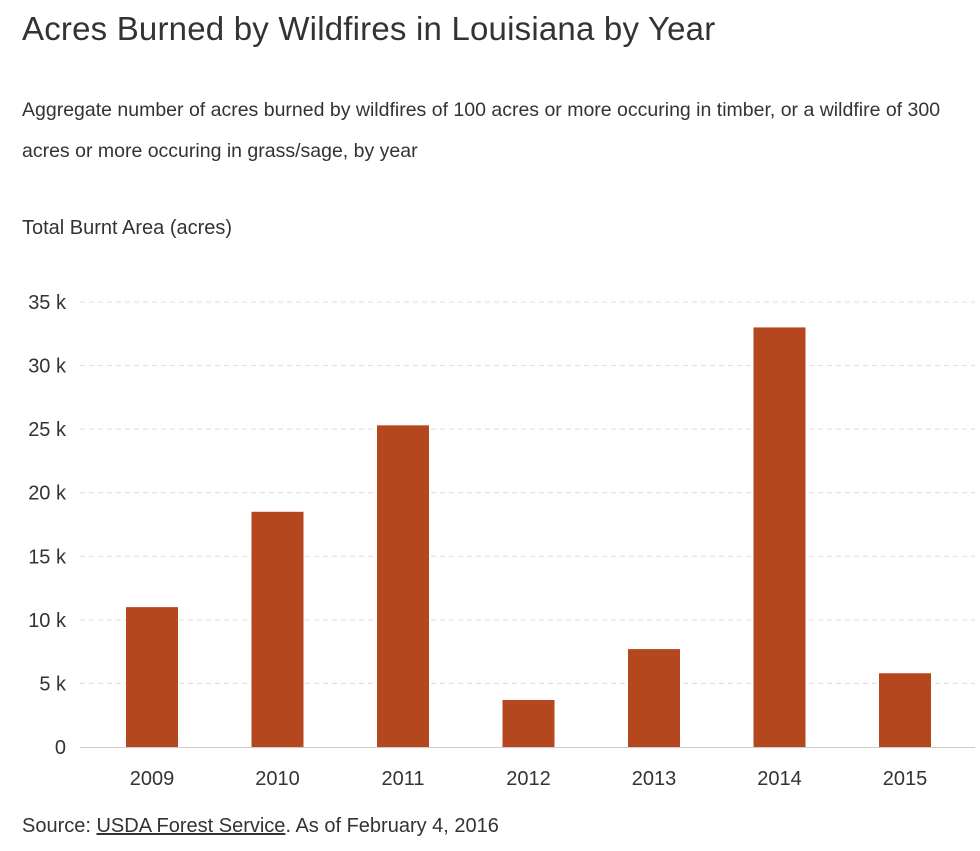 The width and height of the screenshot is (980, 851). Describe the element at coordinates (277, 779) in the screenshot. I see `x-tick-label: 2010` at that location.